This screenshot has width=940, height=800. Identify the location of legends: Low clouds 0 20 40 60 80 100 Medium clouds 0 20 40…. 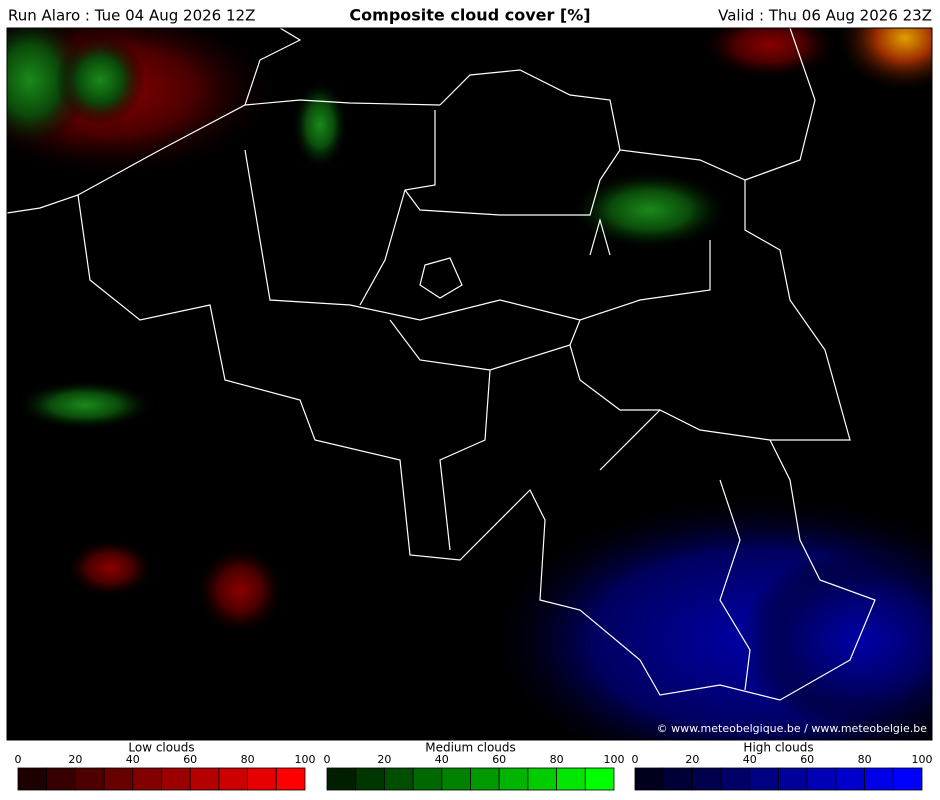
(474, 766).